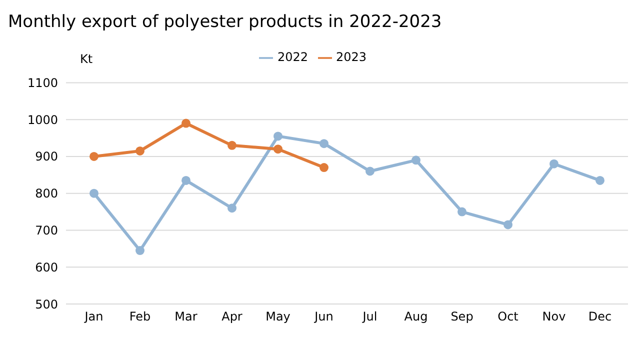  What do you see at coordinates (186, 317) in the screenshot?
I see `x-tick-label: Mar` at bounding box center [186, 317].